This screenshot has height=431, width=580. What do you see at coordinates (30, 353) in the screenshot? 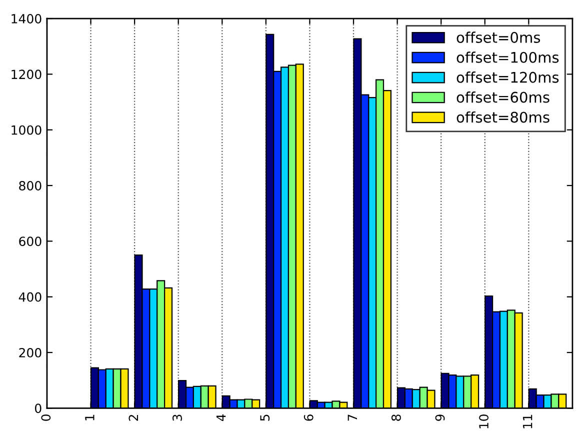
I see `y-tick-label: 200` at bounding box center [30, 353].